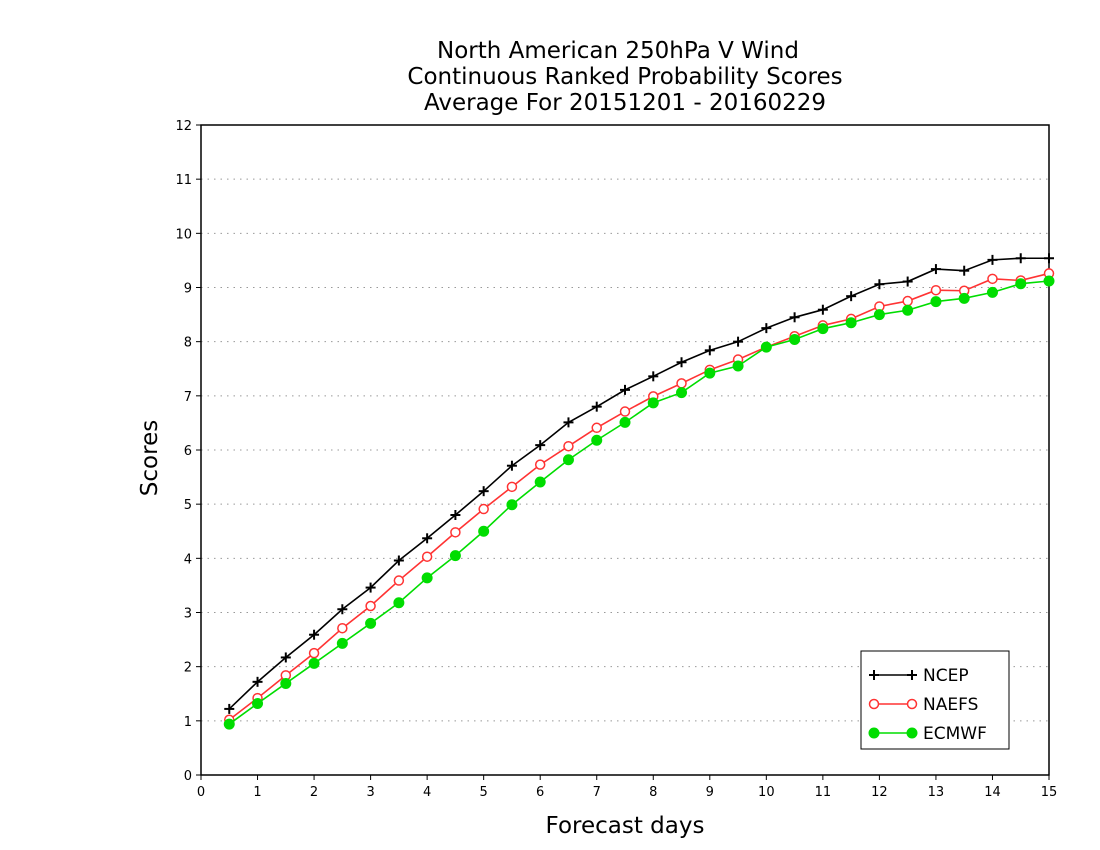 This screenshot has height=850, width=1100. What do you see at coordinates (188, 776) in the screenshot?
I see `y-tick-label: 0` at bounding box center [188, 776].